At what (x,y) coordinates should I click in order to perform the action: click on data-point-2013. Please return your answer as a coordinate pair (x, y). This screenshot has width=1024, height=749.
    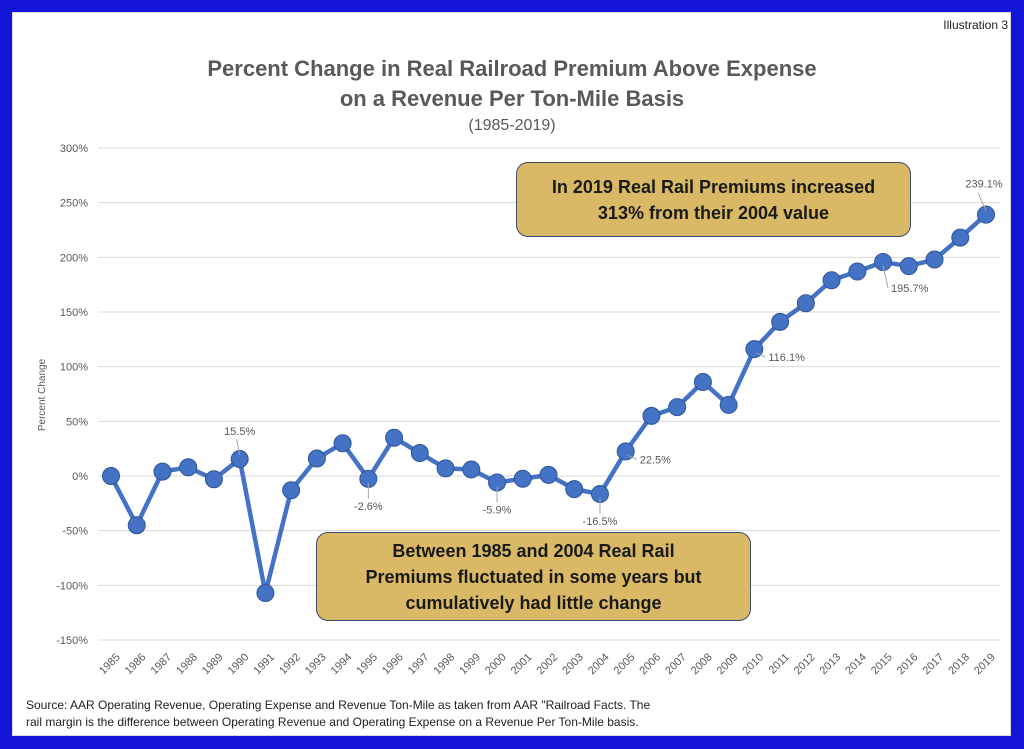
    Looking at the image, I should click on (831, 280).